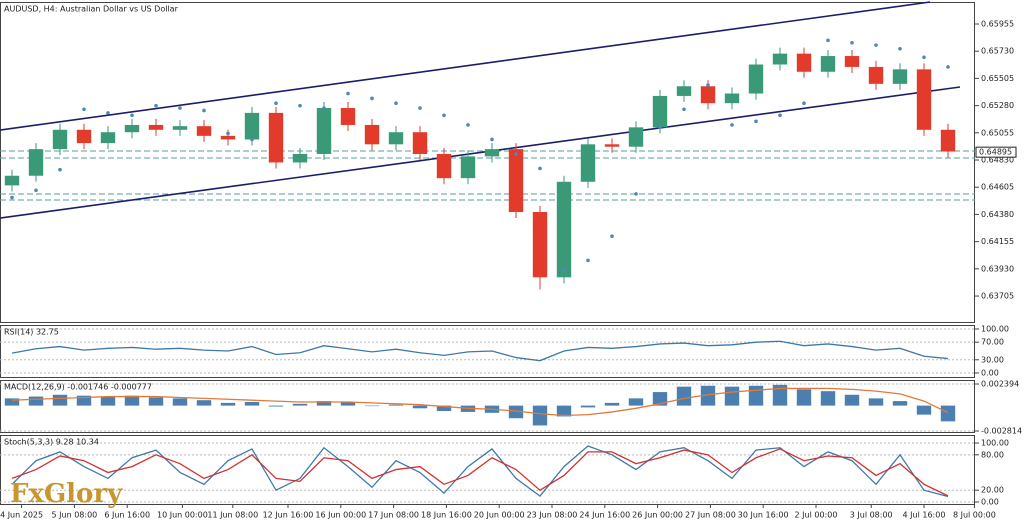 The image size is (1024, 524). I want to click on y-tick-label: -0.002814, so click(1001, 430).